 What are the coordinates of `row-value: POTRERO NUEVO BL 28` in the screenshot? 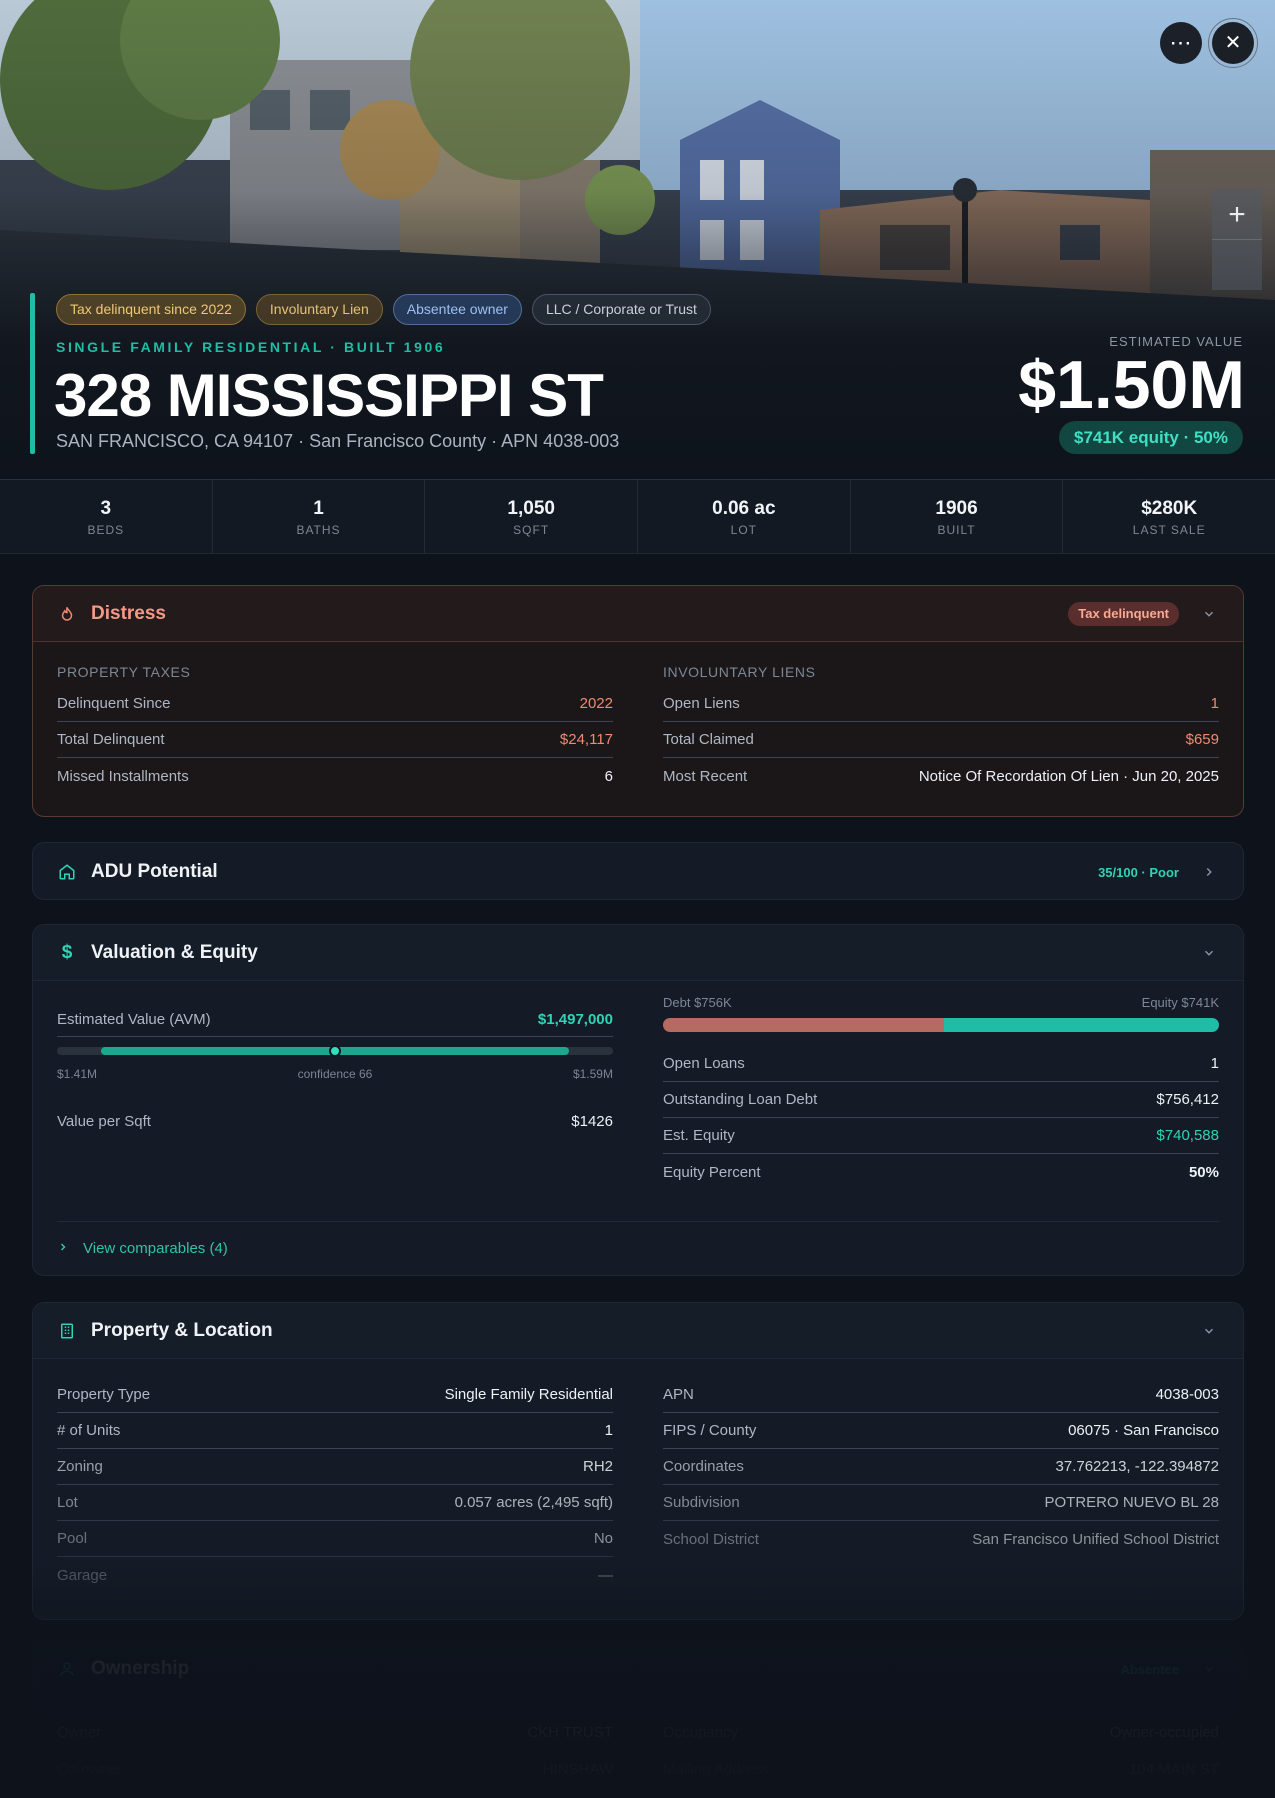 It's located at (1132, 1502).